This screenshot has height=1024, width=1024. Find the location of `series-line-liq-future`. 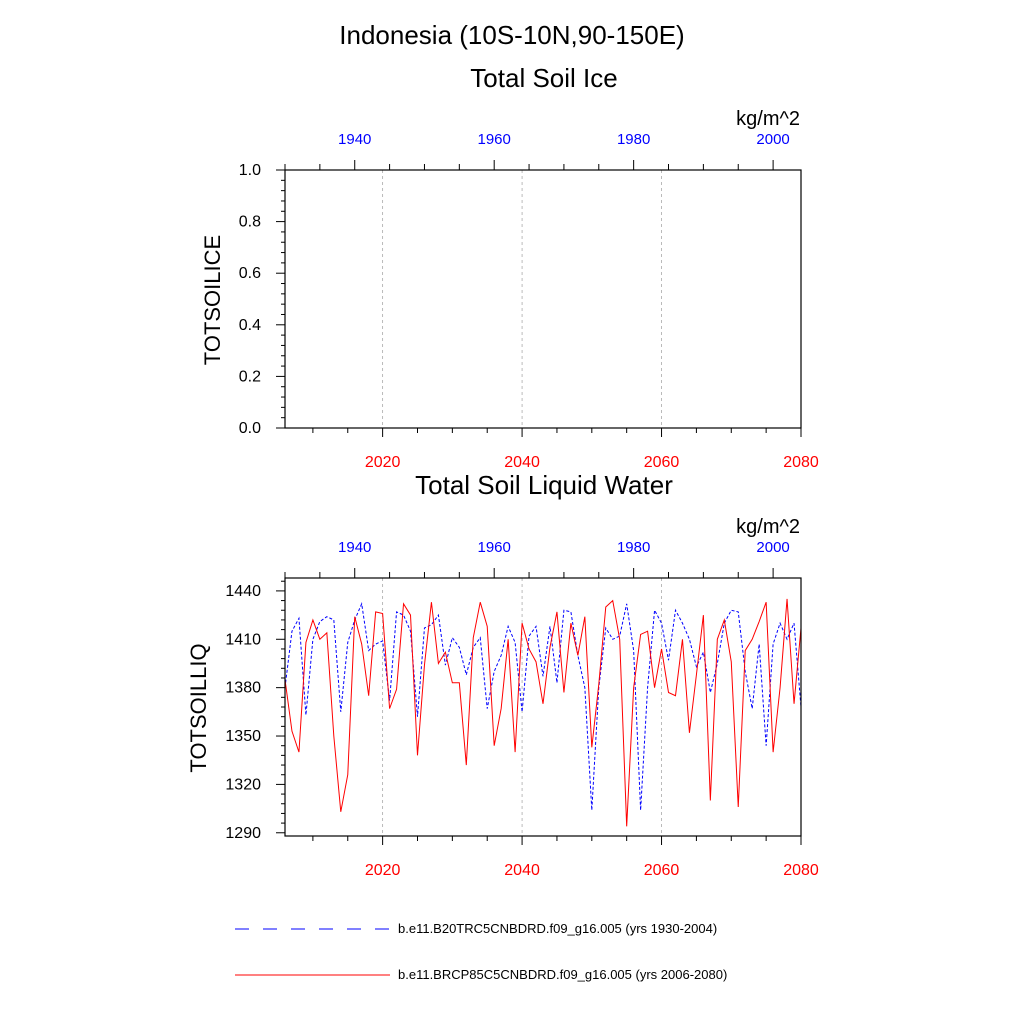

series-line-liq-future is located at coordinates (543, 712).